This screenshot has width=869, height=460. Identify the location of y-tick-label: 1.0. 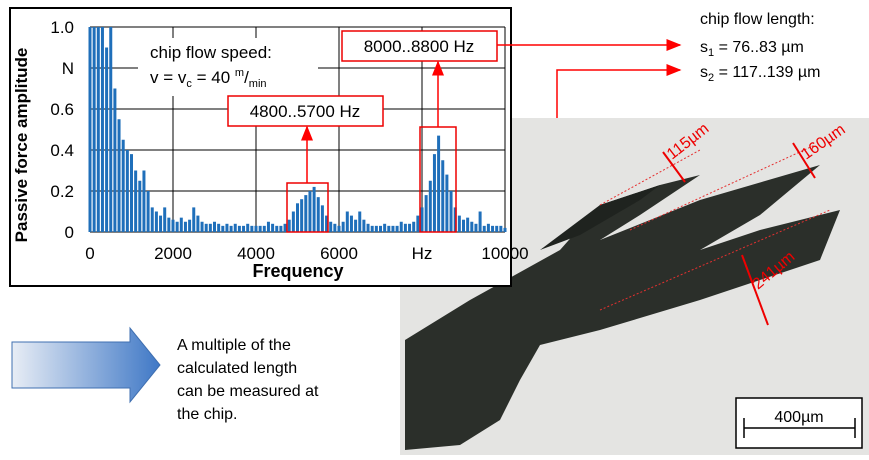
(62, 27).